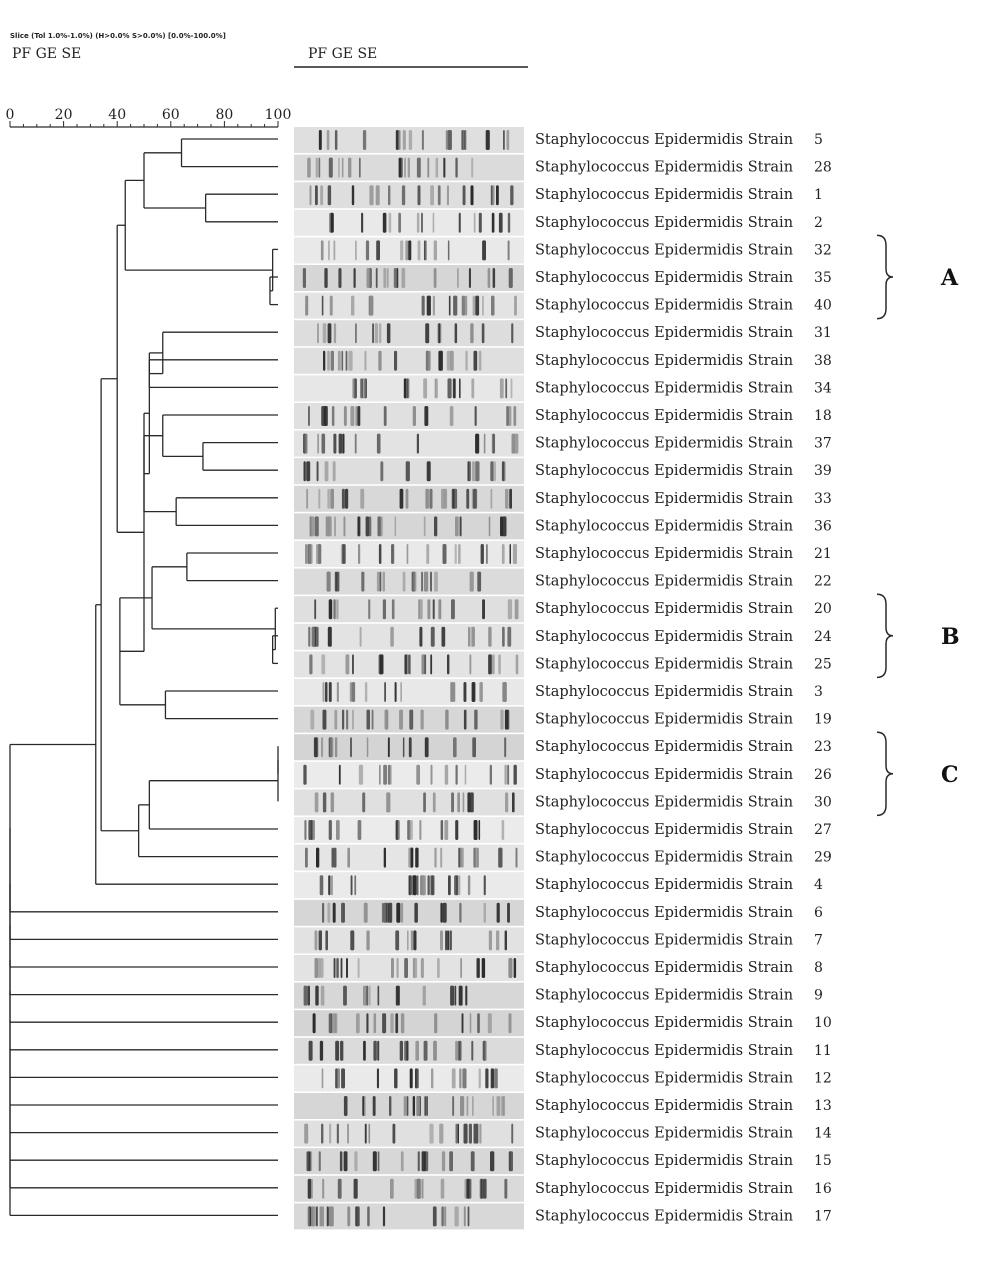 The image size is (1000, 1265). What do you see at coordinates (278, 115) in the screenshot?
I see `scale-tick-label: 100` at bounding box center [278, 115].